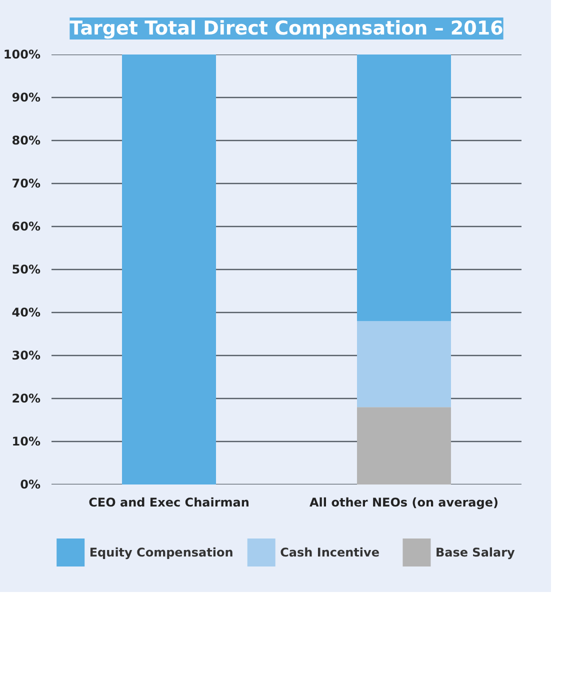 The width and height of the screenshot is (576, 673). I want to click on legend-label: Base Salary, so click(475, 553).